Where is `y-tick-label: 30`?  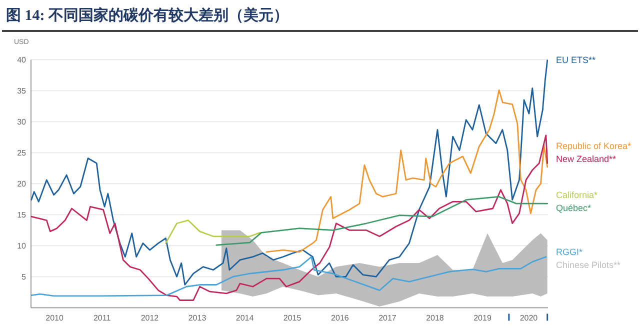
y-tick-label: 30 is located at coordinates (22, 122).